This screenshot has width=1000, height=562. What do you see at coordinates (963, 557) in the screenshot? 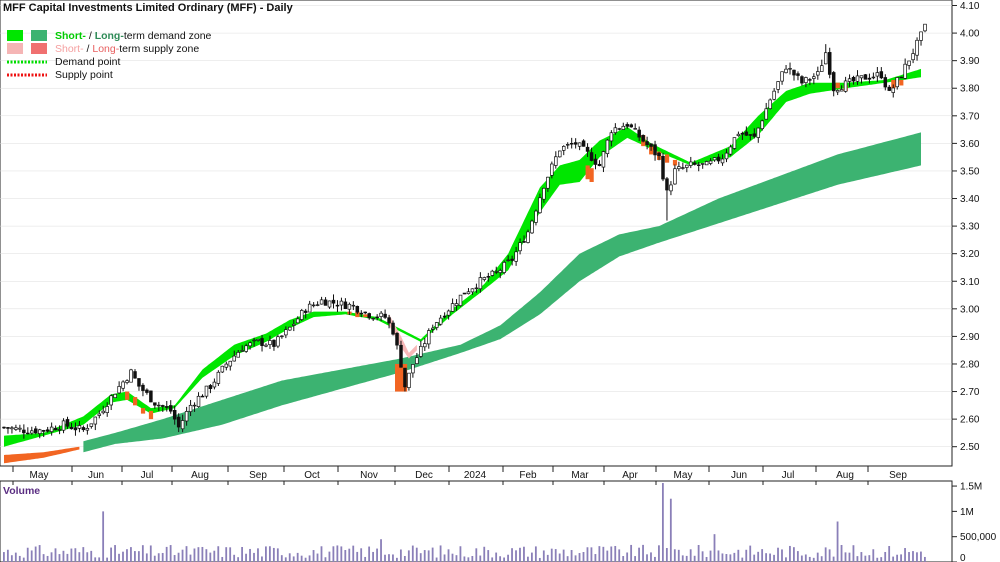
I see `volume-tick-label: 0` at bounding box center [963, 557].